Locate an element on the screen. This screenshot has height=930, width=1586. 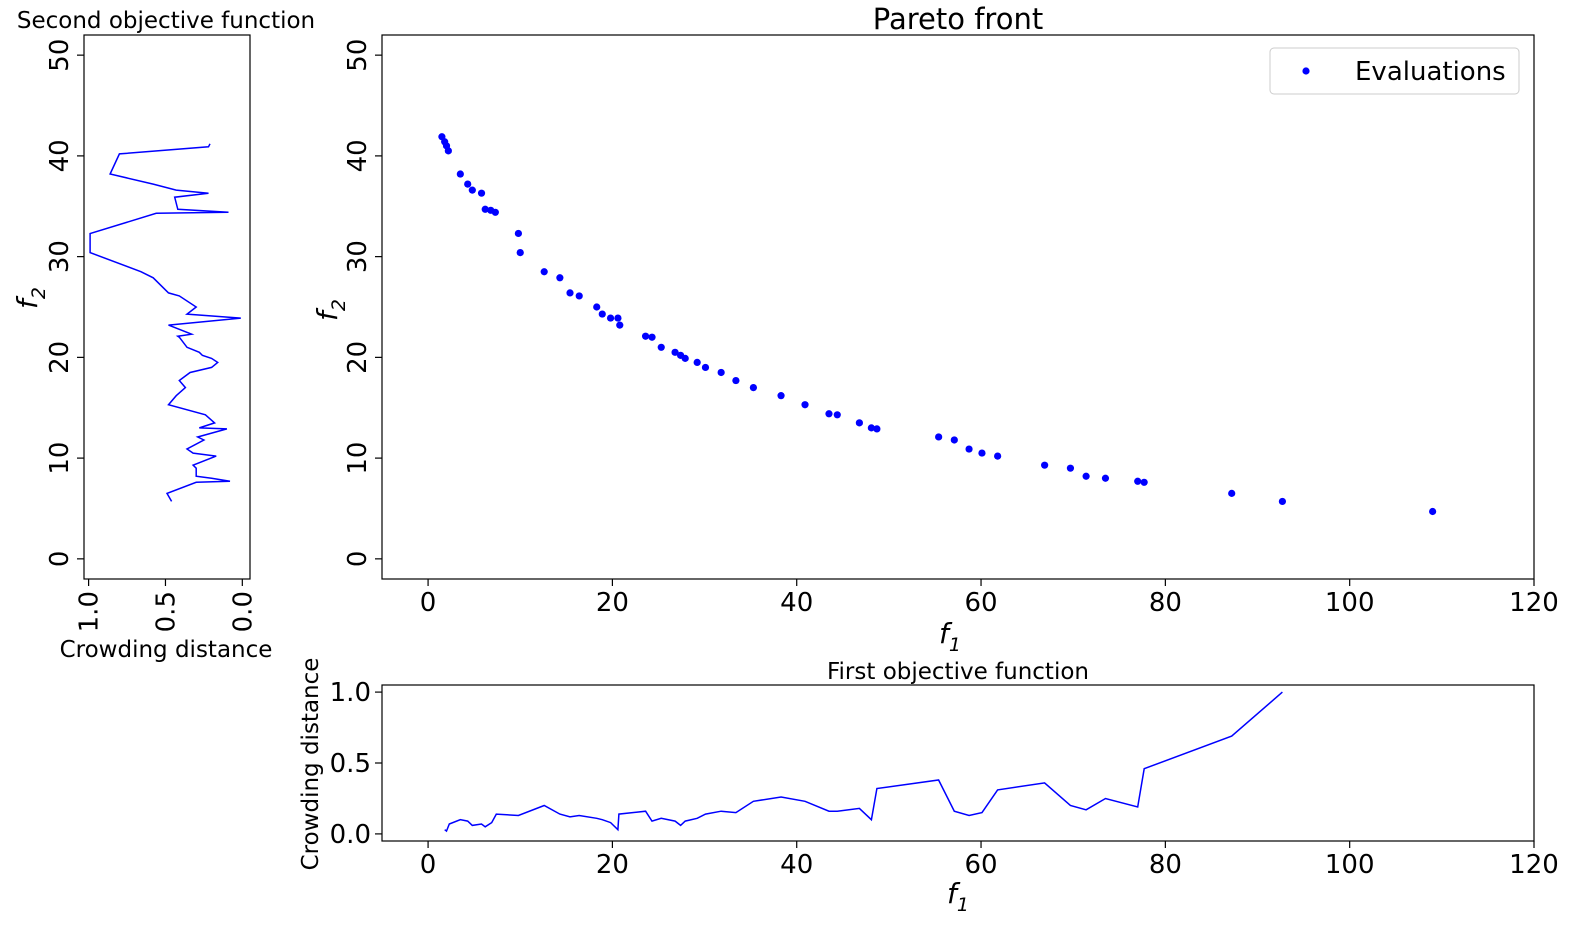
main-y-tick-label: 40 is located at coordinates (358, 155).